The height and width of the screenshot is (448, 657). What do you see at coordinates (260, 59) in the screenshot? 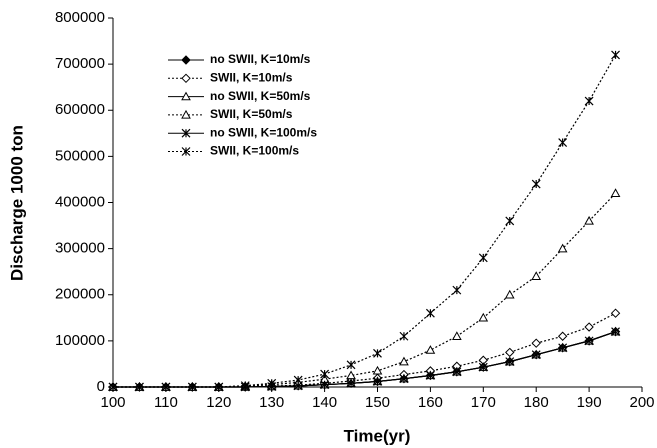
I see `legend-label: no SWII, K=10m/s` at bounding box center [260, 59].